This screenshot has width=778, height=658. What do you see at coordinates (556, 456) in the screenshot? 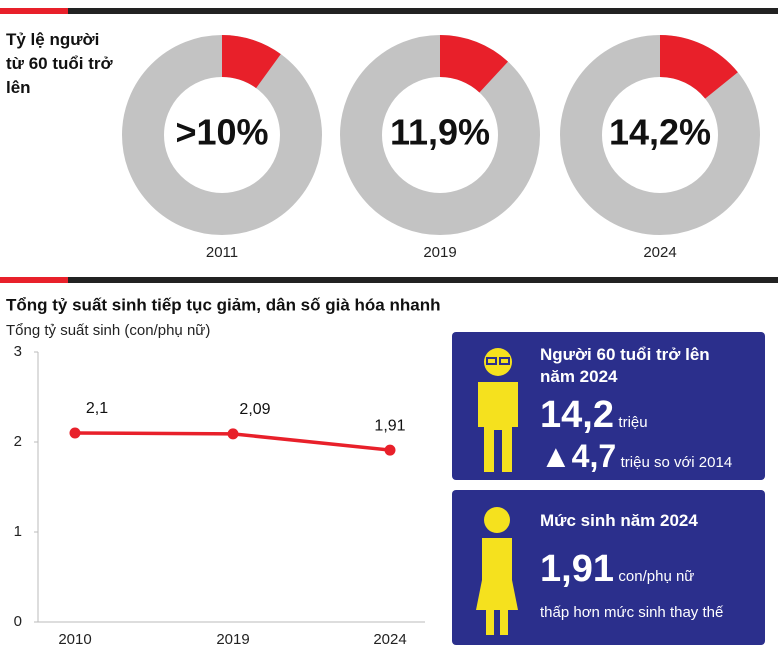
I see `up-arrow: ▲` at bounding box center [556, 456].